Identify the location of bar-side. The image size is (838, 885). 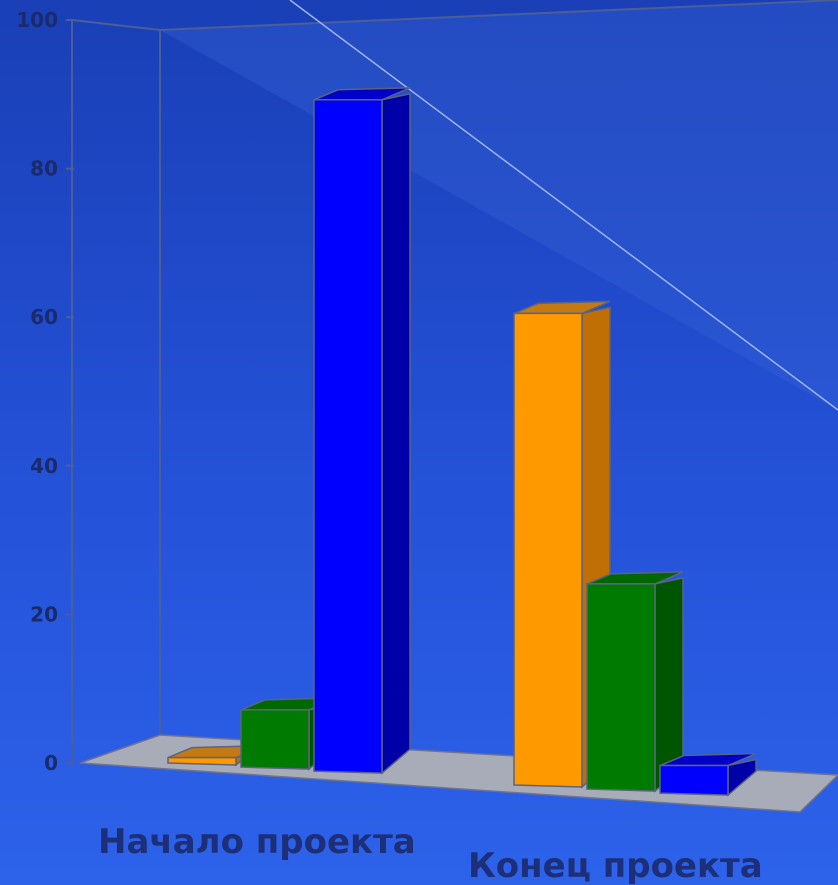
(396, 433).